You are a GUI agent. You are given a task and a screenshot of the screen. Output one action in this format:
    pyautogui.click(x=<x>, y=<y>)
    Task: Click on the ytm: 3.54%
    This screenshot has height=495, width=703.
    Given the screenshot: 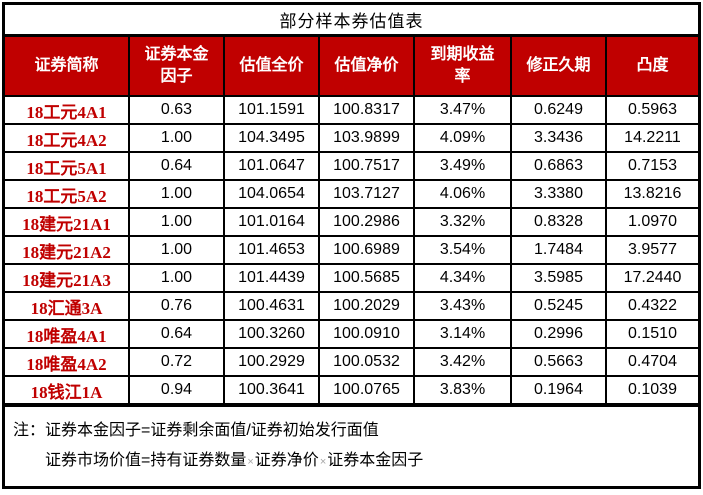 What is the action you would take?
    pyautogui.click(x=462, y=250)
    